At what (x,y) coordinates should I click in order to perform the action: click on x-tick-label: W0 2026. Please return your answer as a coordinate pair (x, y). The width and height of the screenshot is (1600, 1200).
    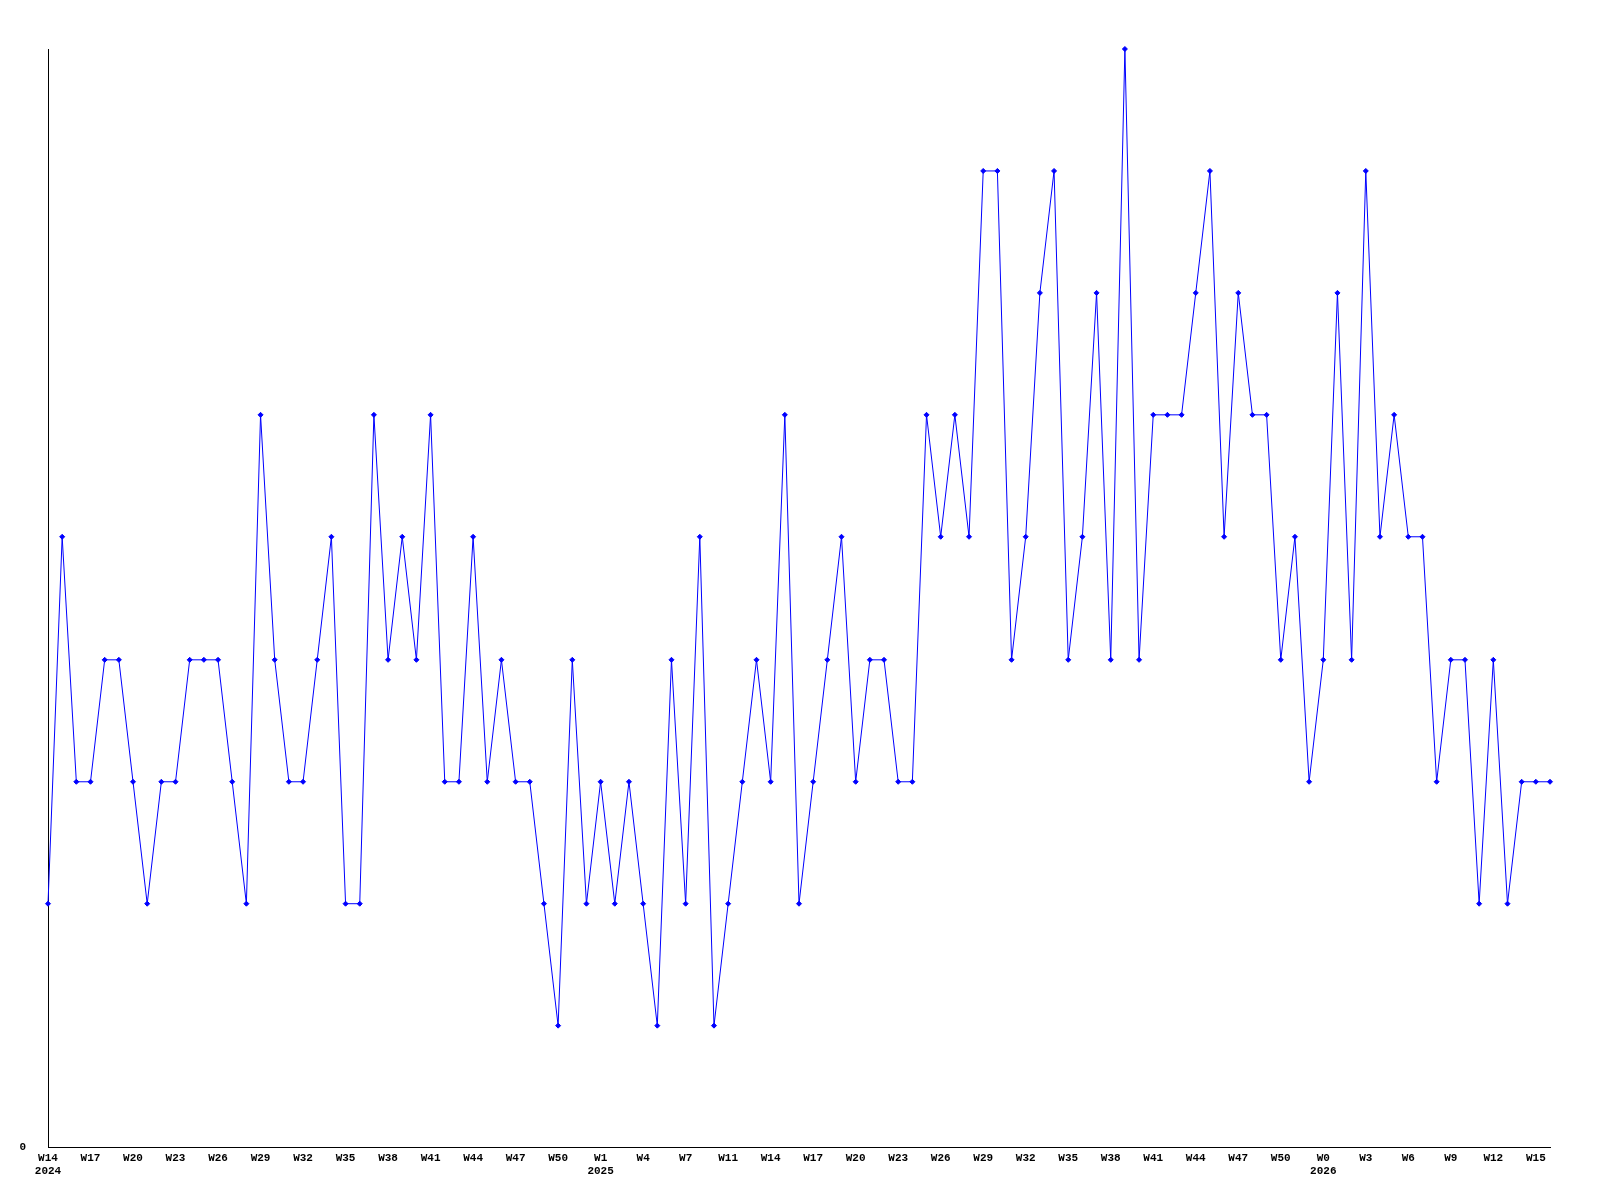
    Looking at the image, I should click on (1323, 1164).